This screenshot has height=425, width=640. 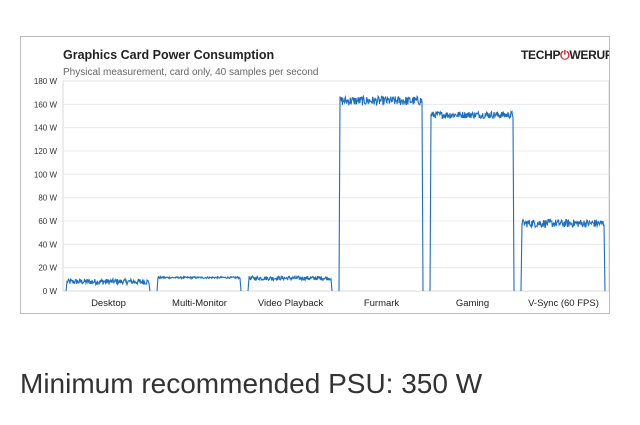 What do you see at coordinates (168, 55) in the screenshot?
I see `chart-title: Graphics Card Power Consumption` at bounding box center [168, 55].